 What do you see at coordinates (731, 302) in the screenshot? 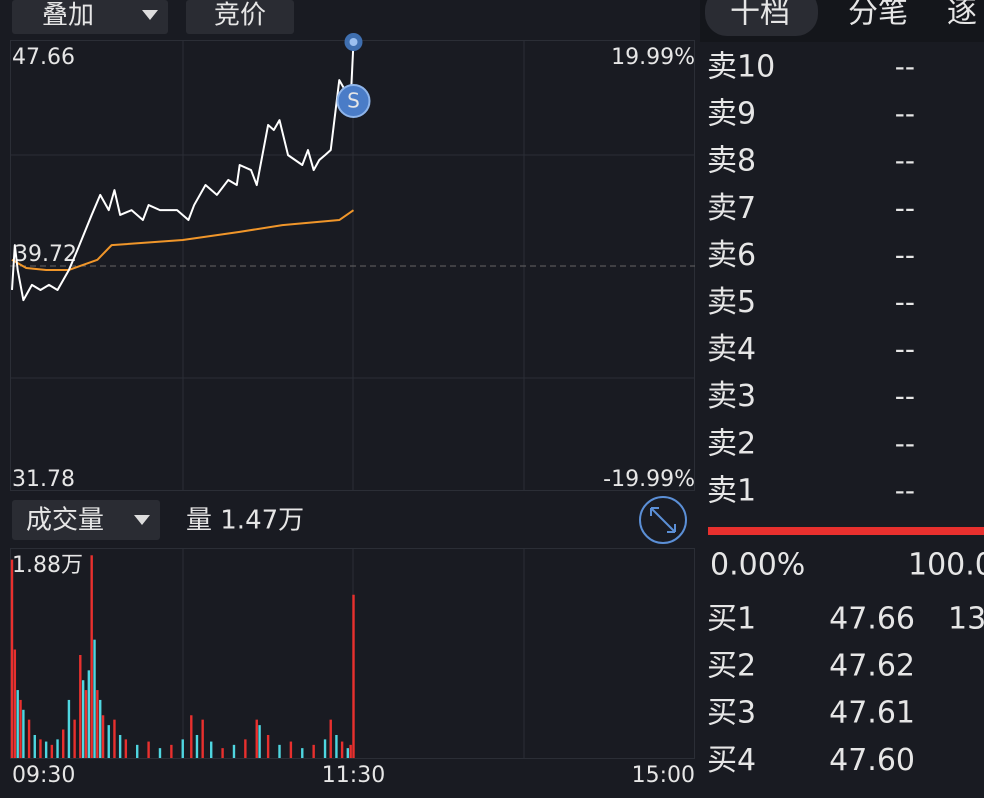
I see `ask-label: 卖5` at bounding box center [731, 302].